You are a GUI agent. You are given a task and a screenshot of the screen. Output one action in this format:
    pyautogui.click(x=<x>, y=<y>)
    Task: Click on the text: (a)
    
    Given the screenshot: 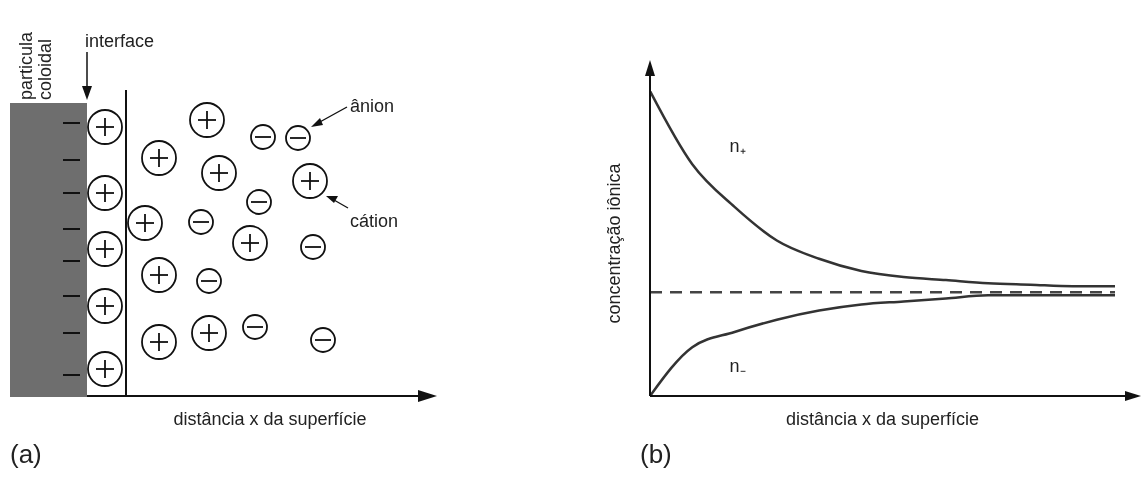 What is the action you would take?
    pyautogui.click(x=26, y=454)
    